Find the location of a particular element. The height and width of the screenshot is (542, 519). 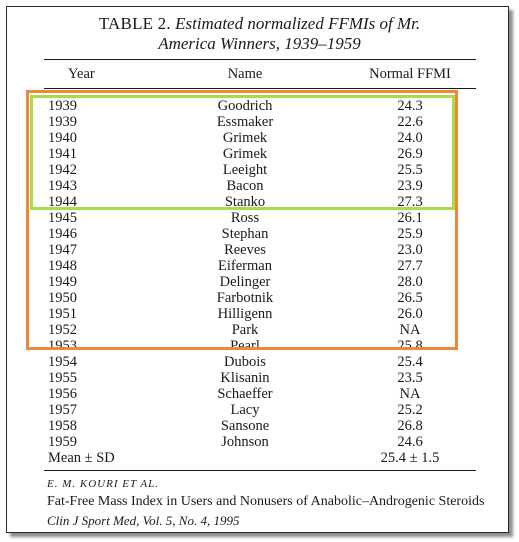

table-cell-name: Lacy is located at coordinates (245, 410).